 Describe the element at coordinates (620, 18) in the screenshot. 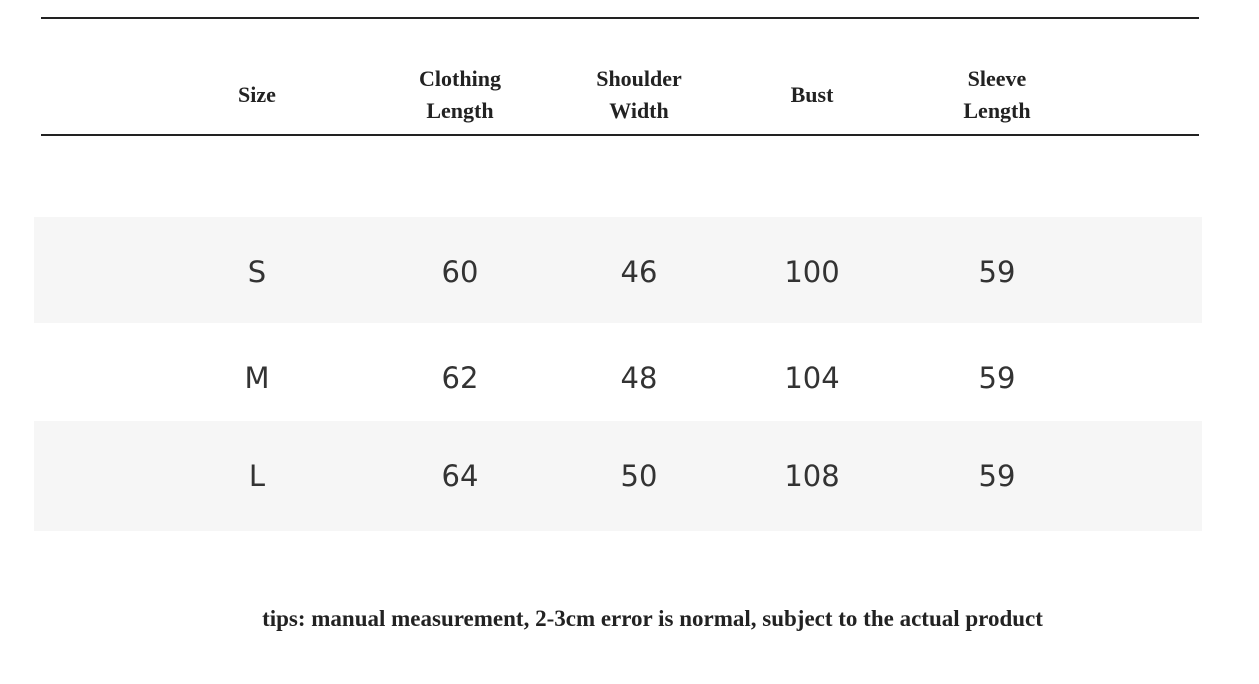

I see `top-rule` at that location.